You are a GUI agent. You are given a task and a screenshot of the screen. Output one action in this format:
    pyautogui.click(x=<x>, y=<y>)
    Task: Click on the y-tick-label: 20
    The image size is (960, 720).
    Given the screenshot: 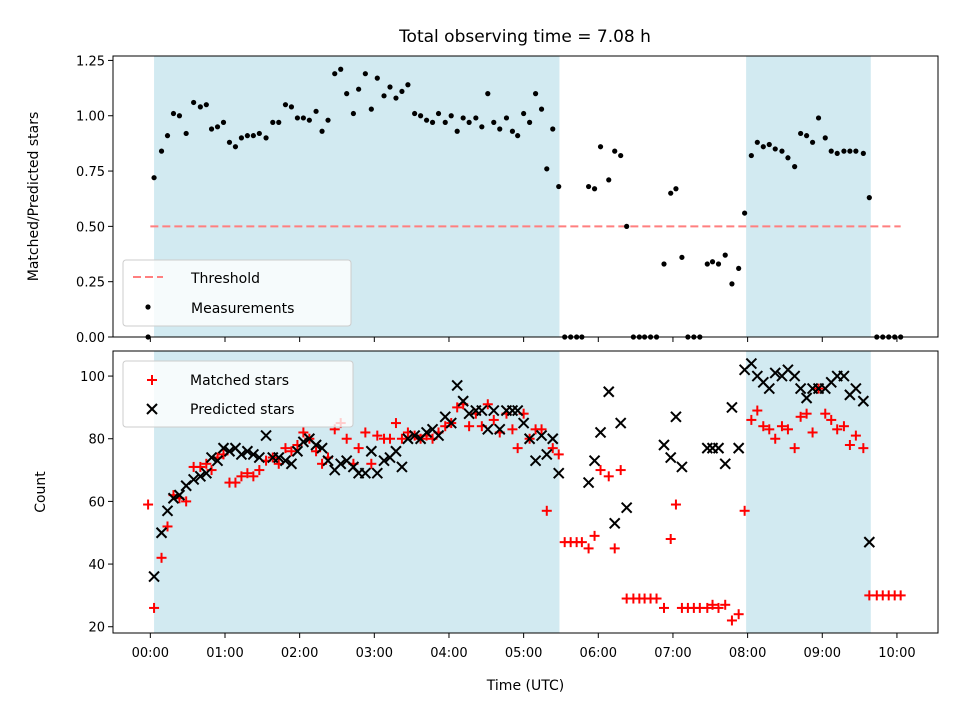 What is the action you would take?
    pyautogui.click(x=96, y=628)
    